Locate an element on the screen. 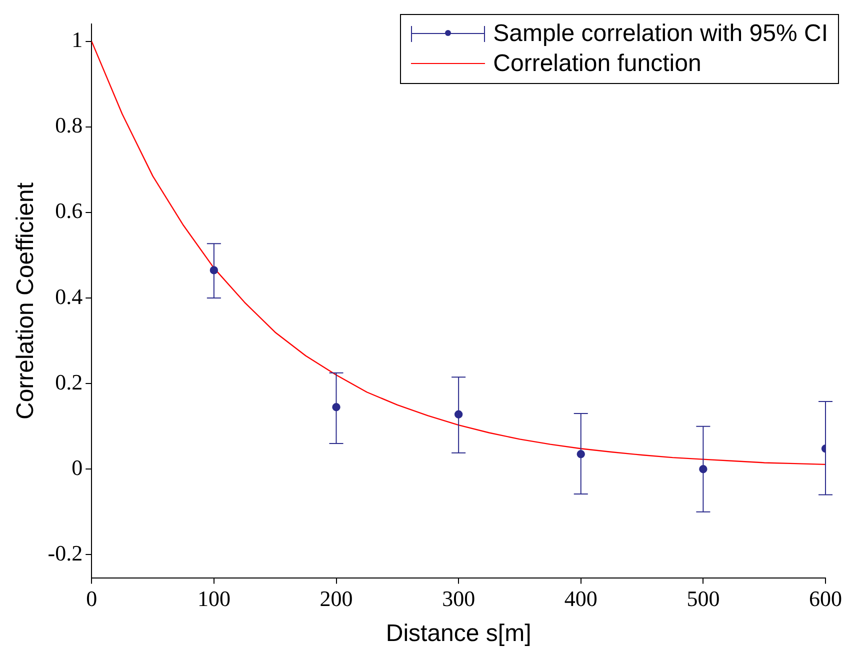 This screenshot has height=661, width=853. x-tick-label: 100 is located at coordinates (213, 598).